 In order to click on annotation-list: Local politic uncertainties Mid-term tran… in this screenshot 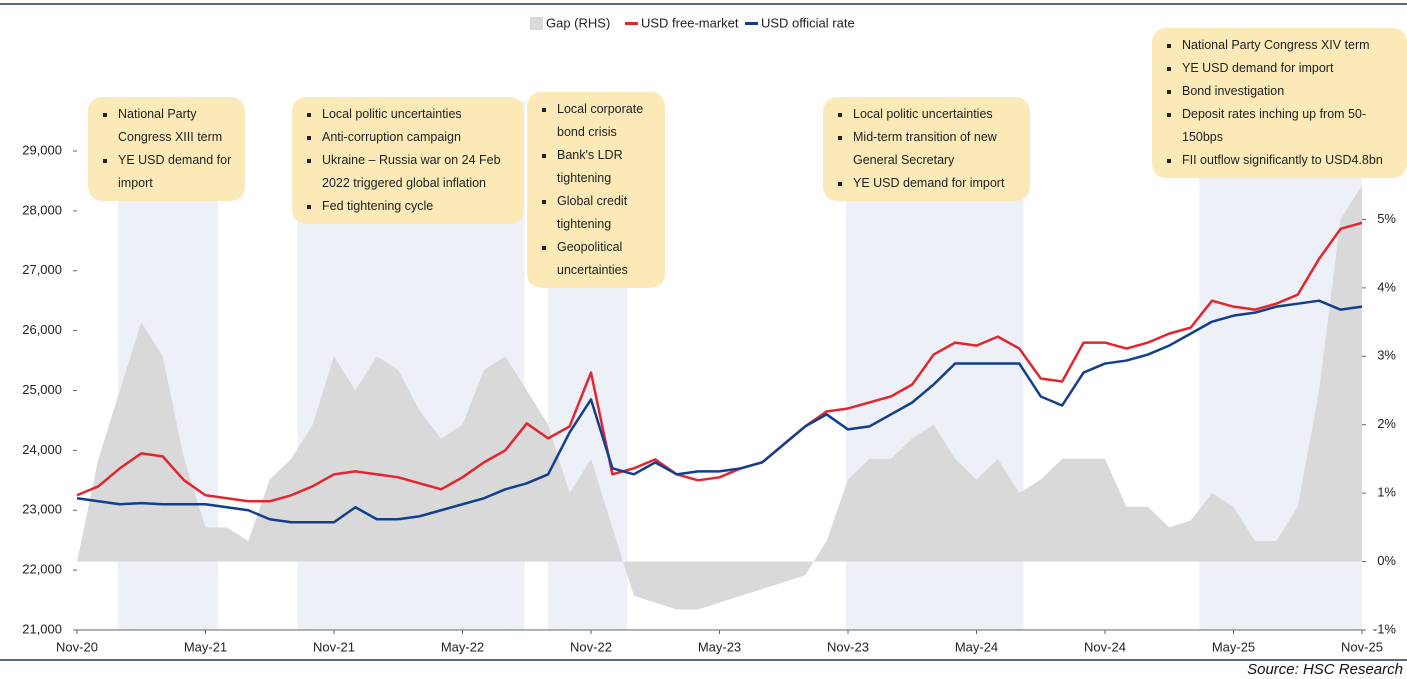, I will do `click(927, 149)`.